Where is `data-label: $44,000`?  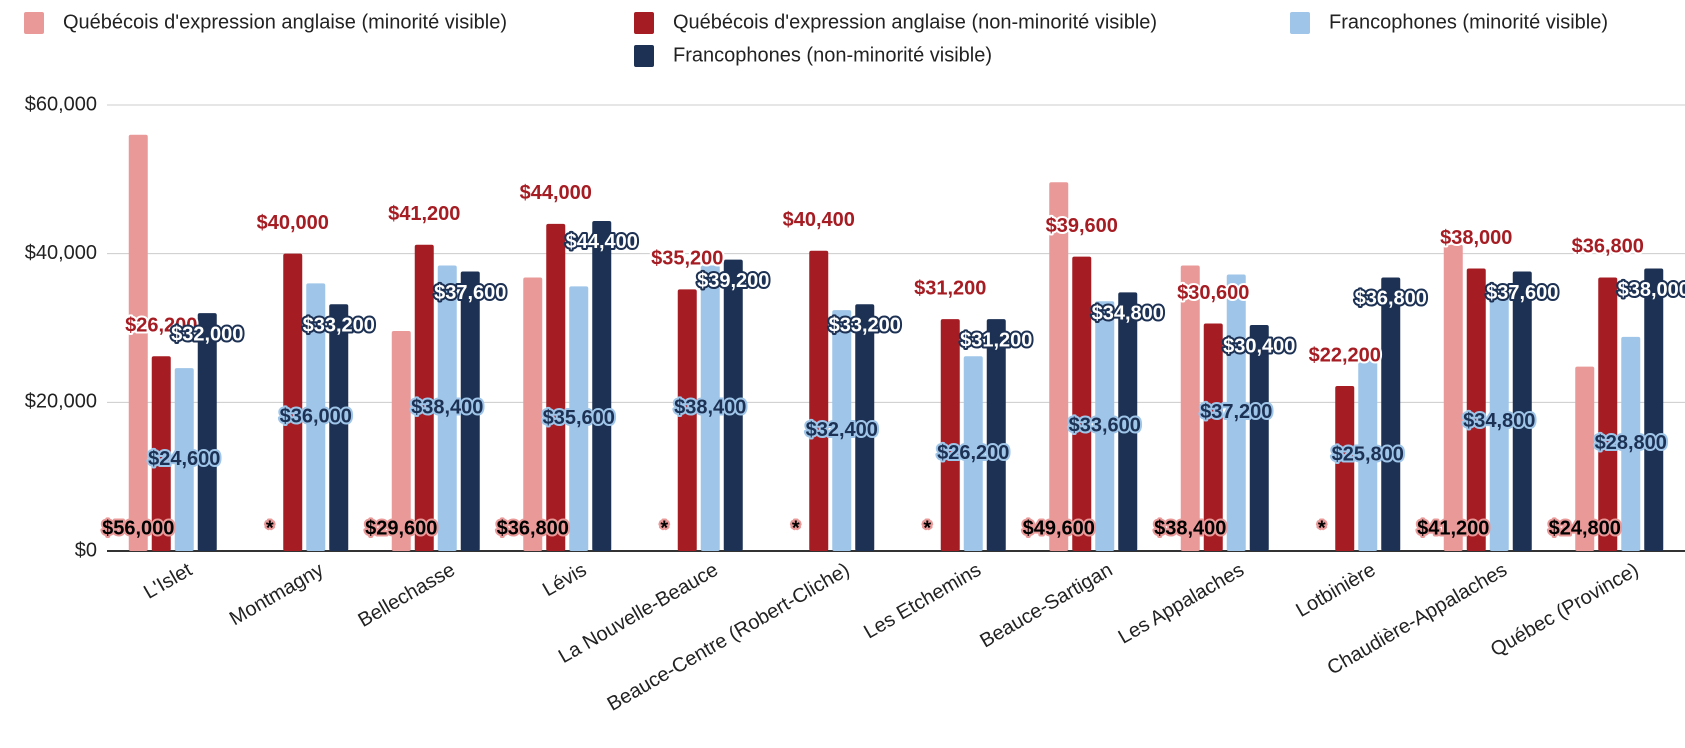 data-label: $44,000 is located at coordinates (556, 193).